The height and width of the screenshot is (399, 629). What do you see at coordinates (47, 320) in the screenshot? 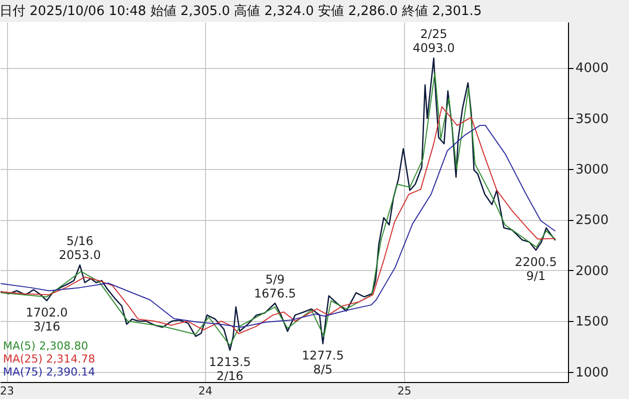
I see `annotation: 1702.0 3/16` at bounding box center [47, 320].